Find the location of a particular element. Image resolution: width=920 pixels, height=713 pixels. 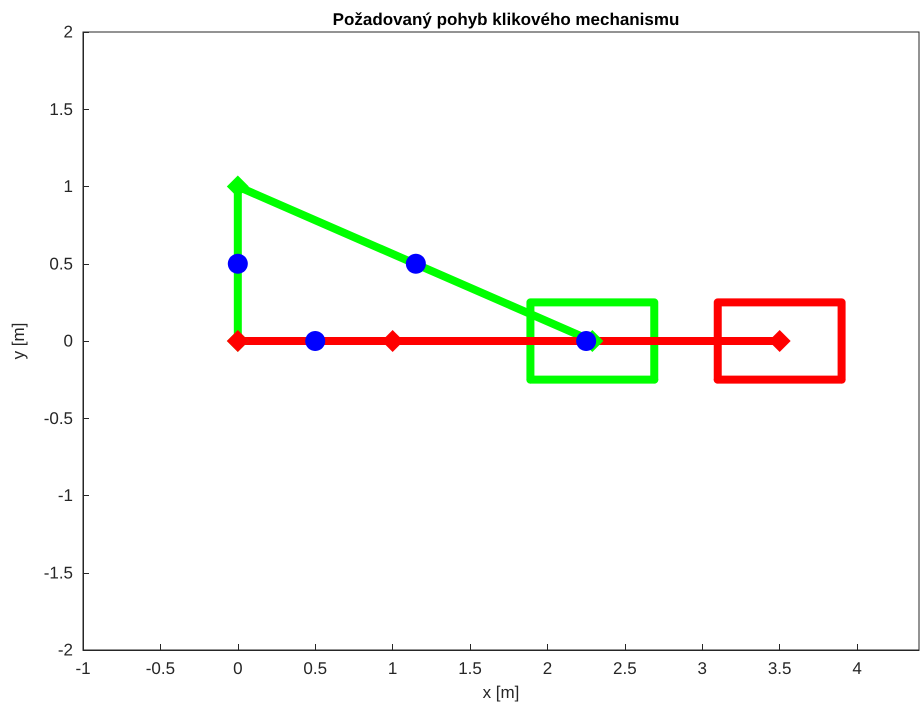

y-tick-label: 0 is located at coordinates (68, 341).